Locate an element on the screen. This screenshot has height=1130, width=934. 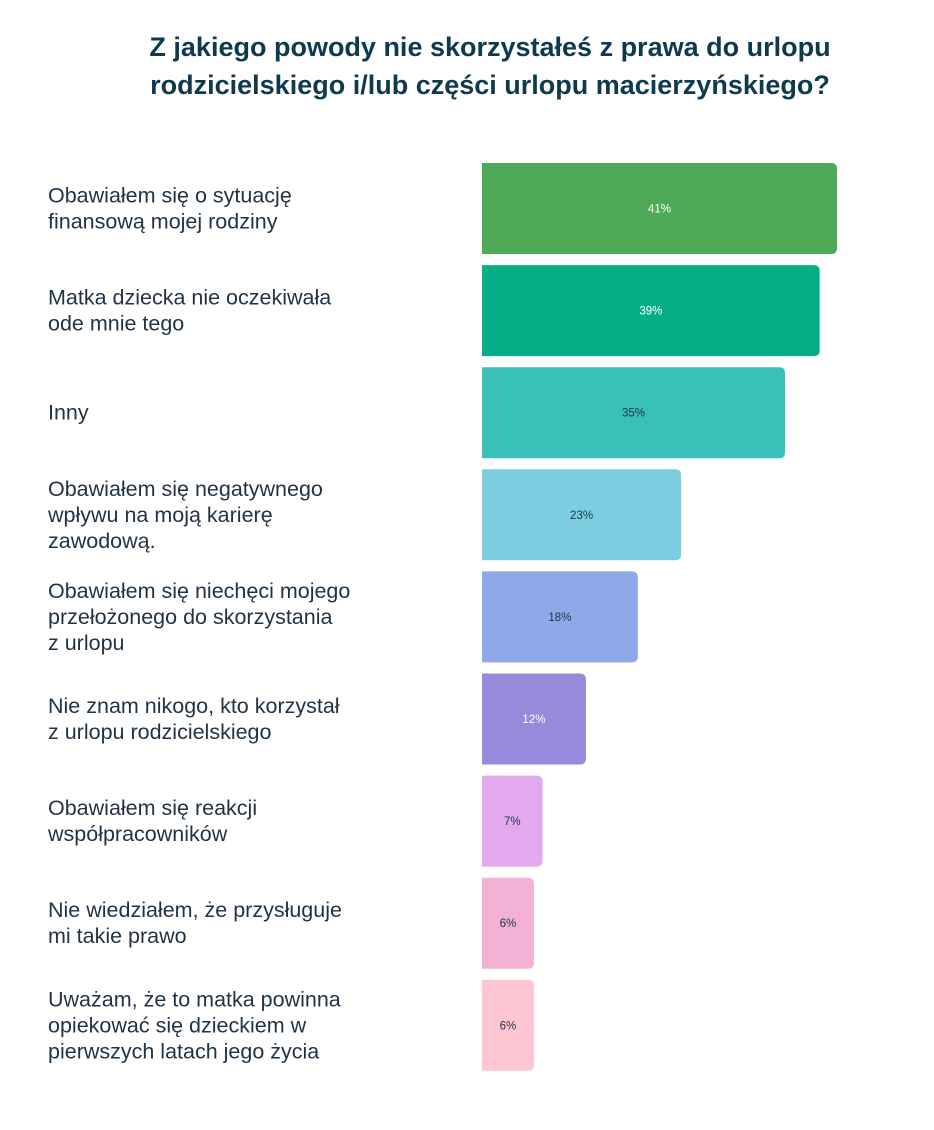
data-label-4: 23% is located at coordinates (581, 516).